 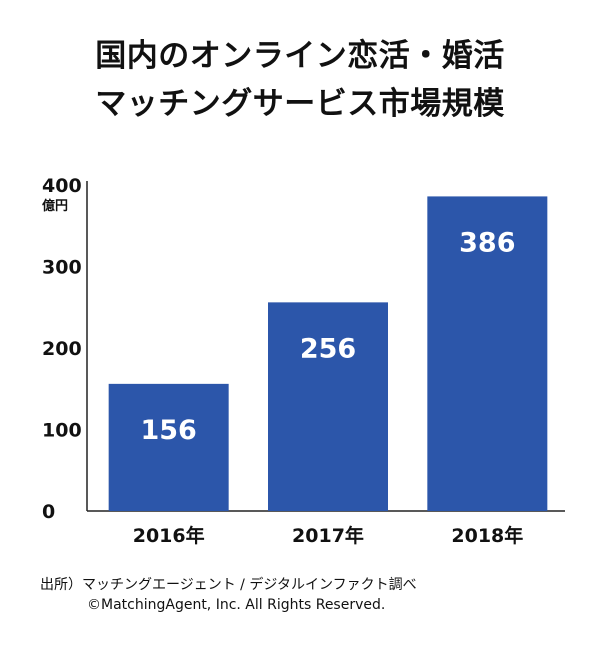 I want to click on x-tick-labels: 2016年 2017年 2018年, so click(x=328, y=535).